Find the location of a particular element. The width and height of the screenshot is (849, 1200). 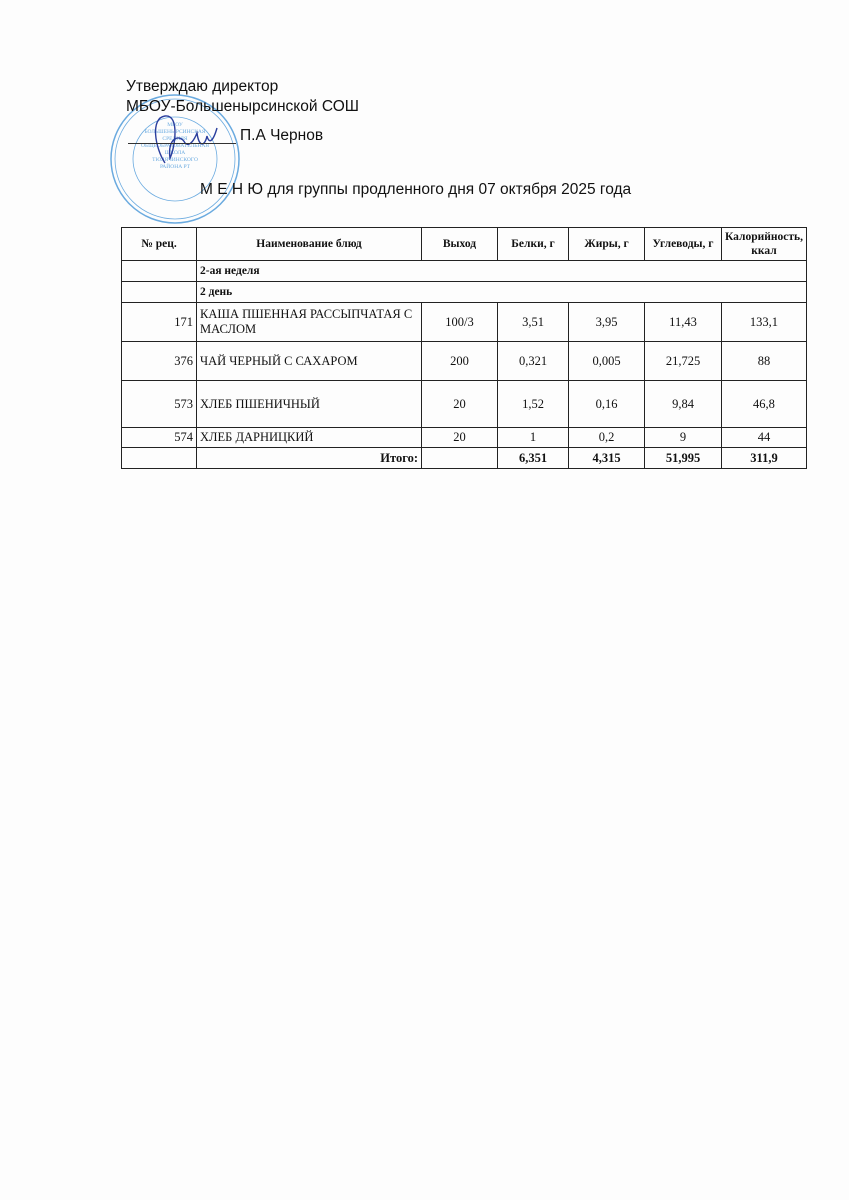

protein-cell: 1 is located at coordinates (533, 437).